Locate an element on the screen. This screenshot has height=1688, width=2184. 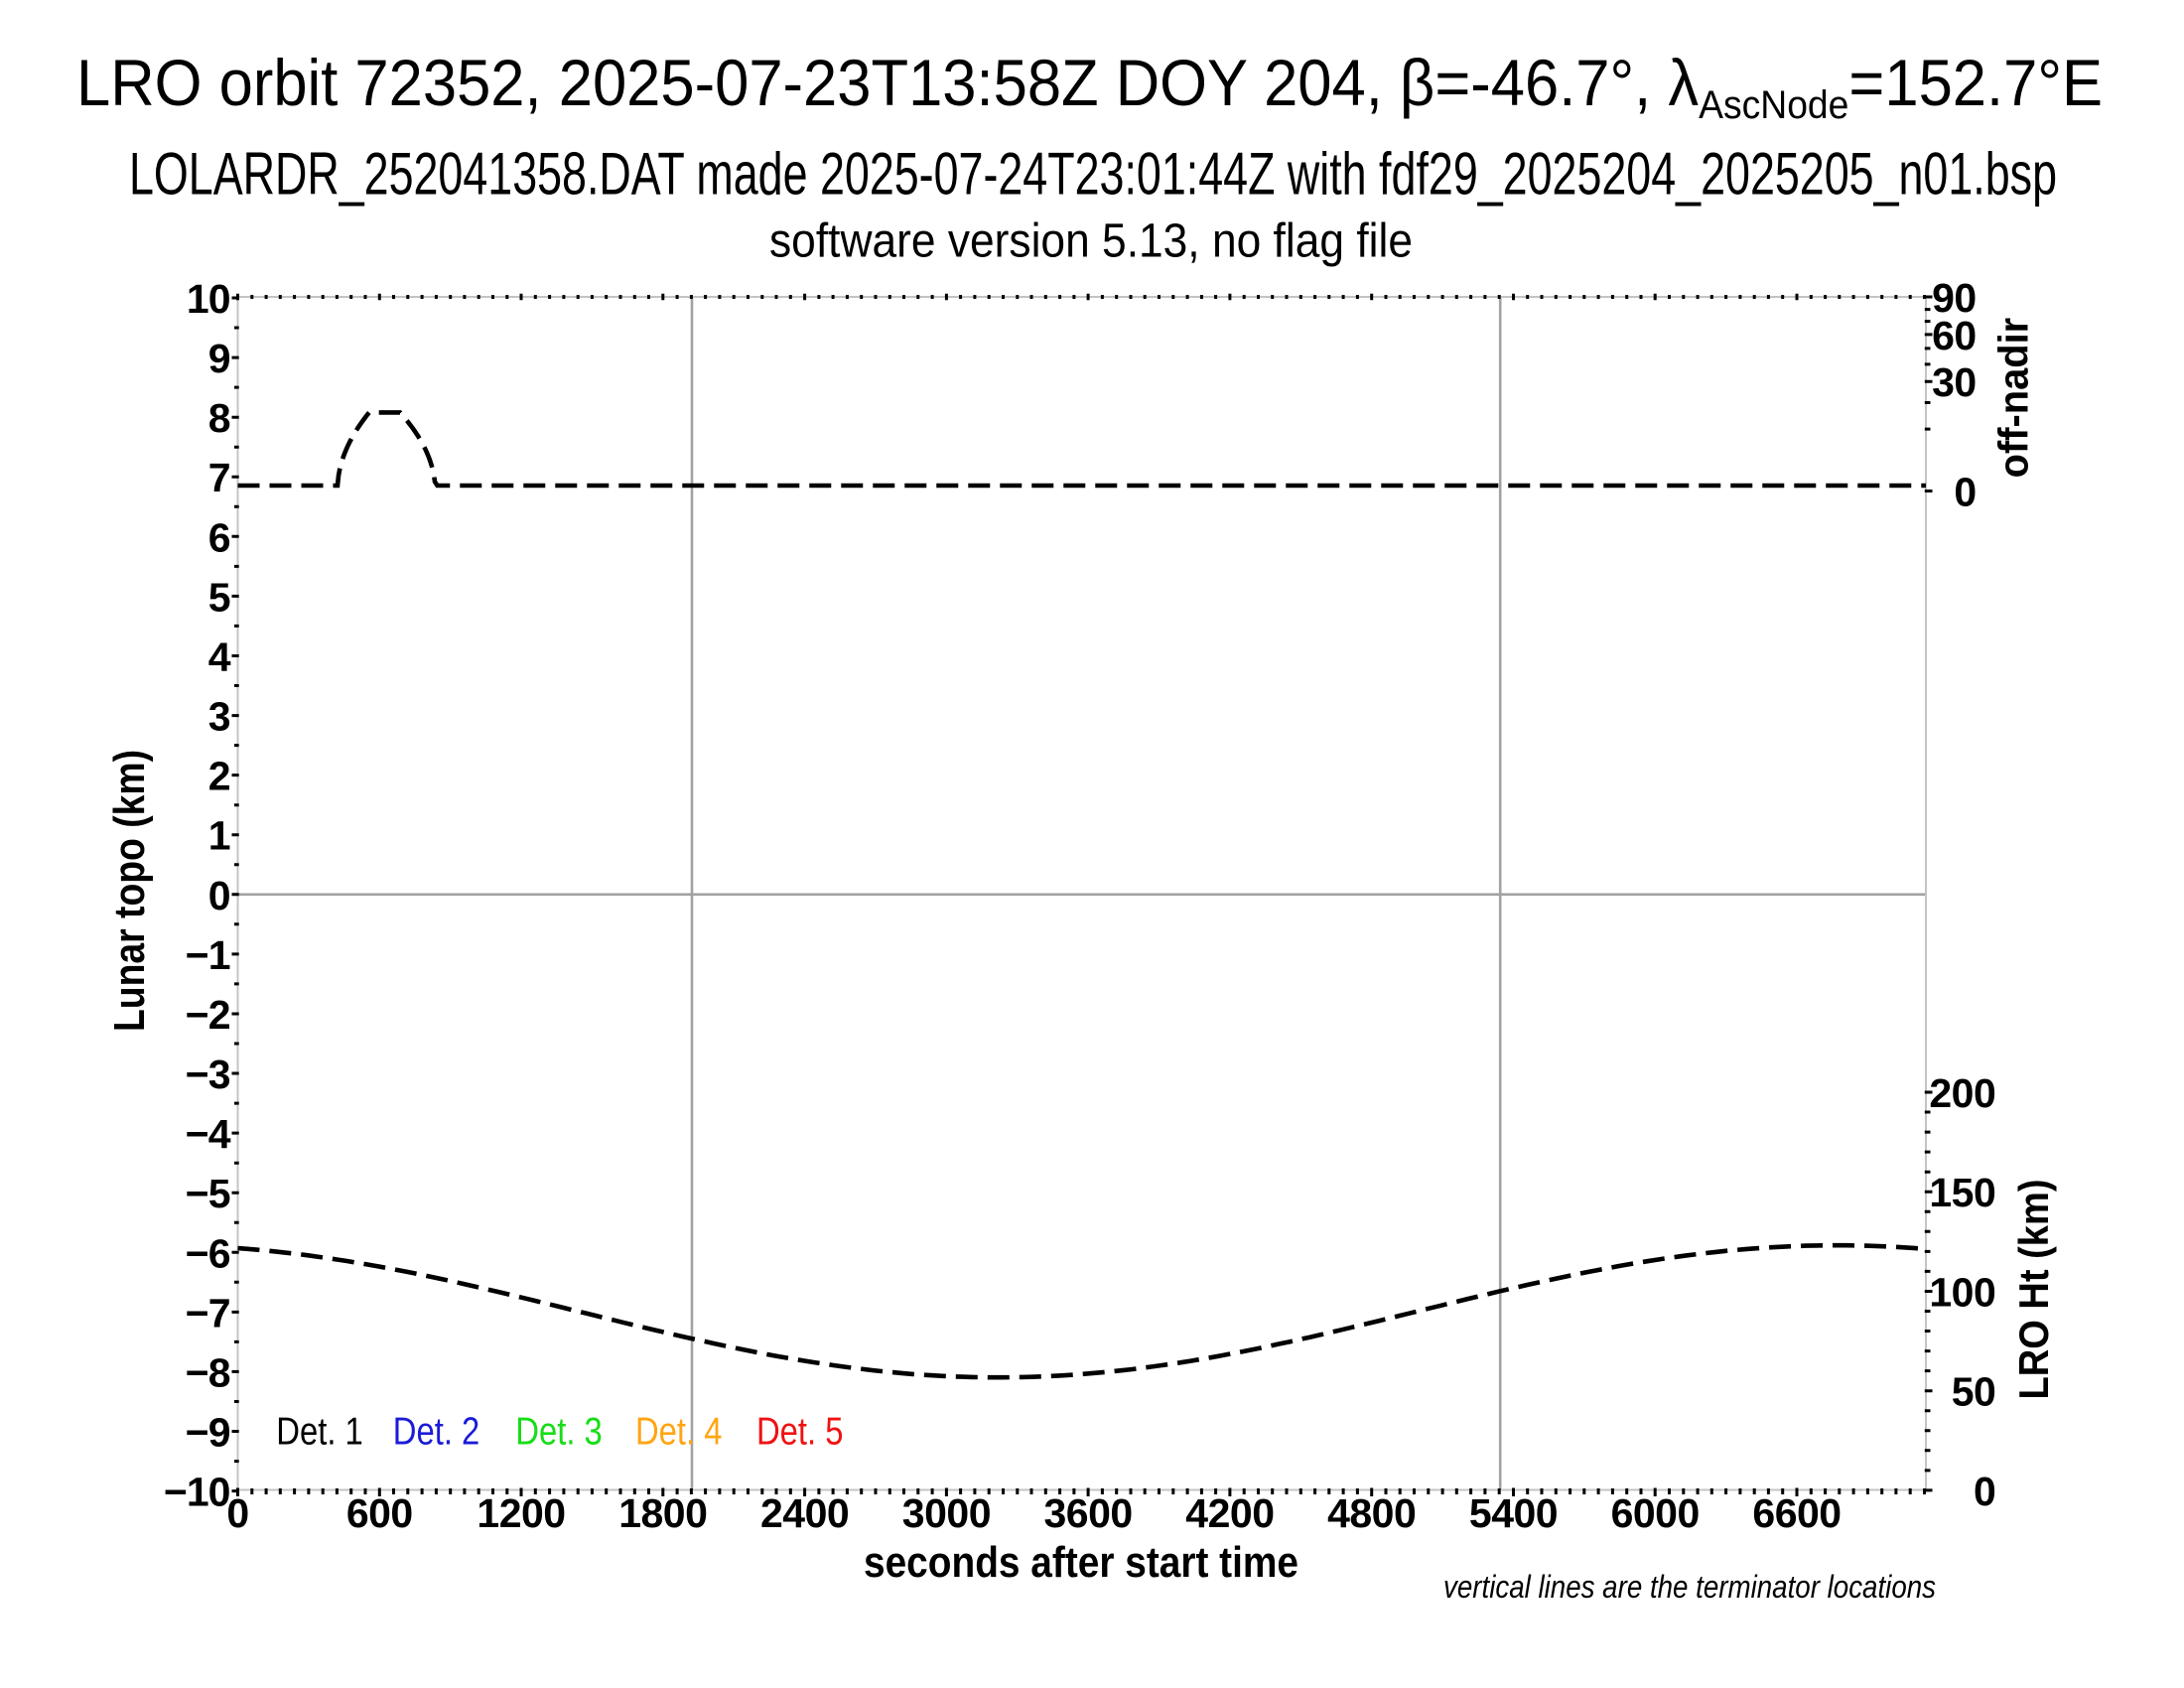
svg-text: −9 is located at coordinates (208, 1433).